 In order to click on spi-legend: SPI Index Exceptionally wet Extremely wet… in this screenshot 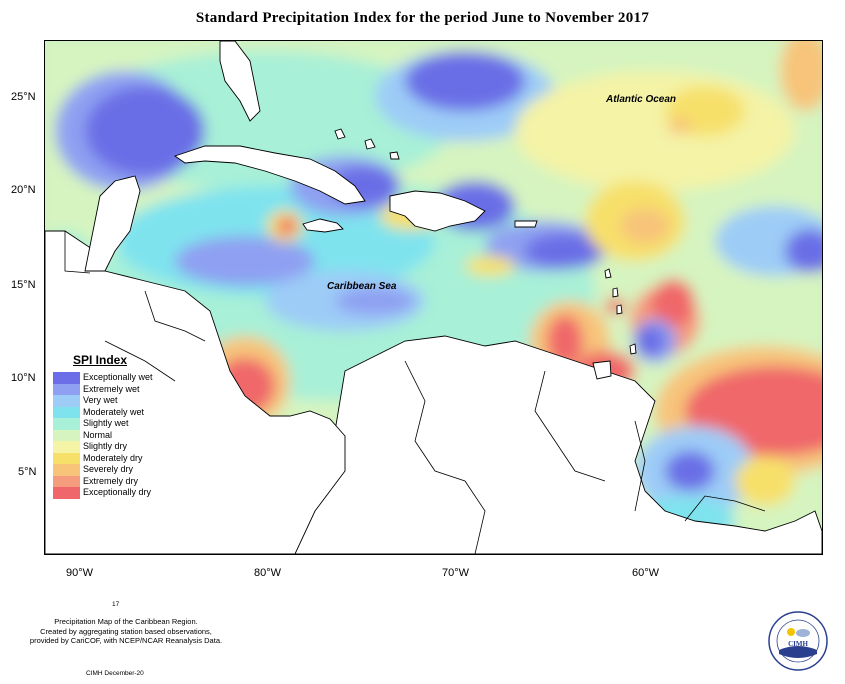, I will do `click(128, 426)`.